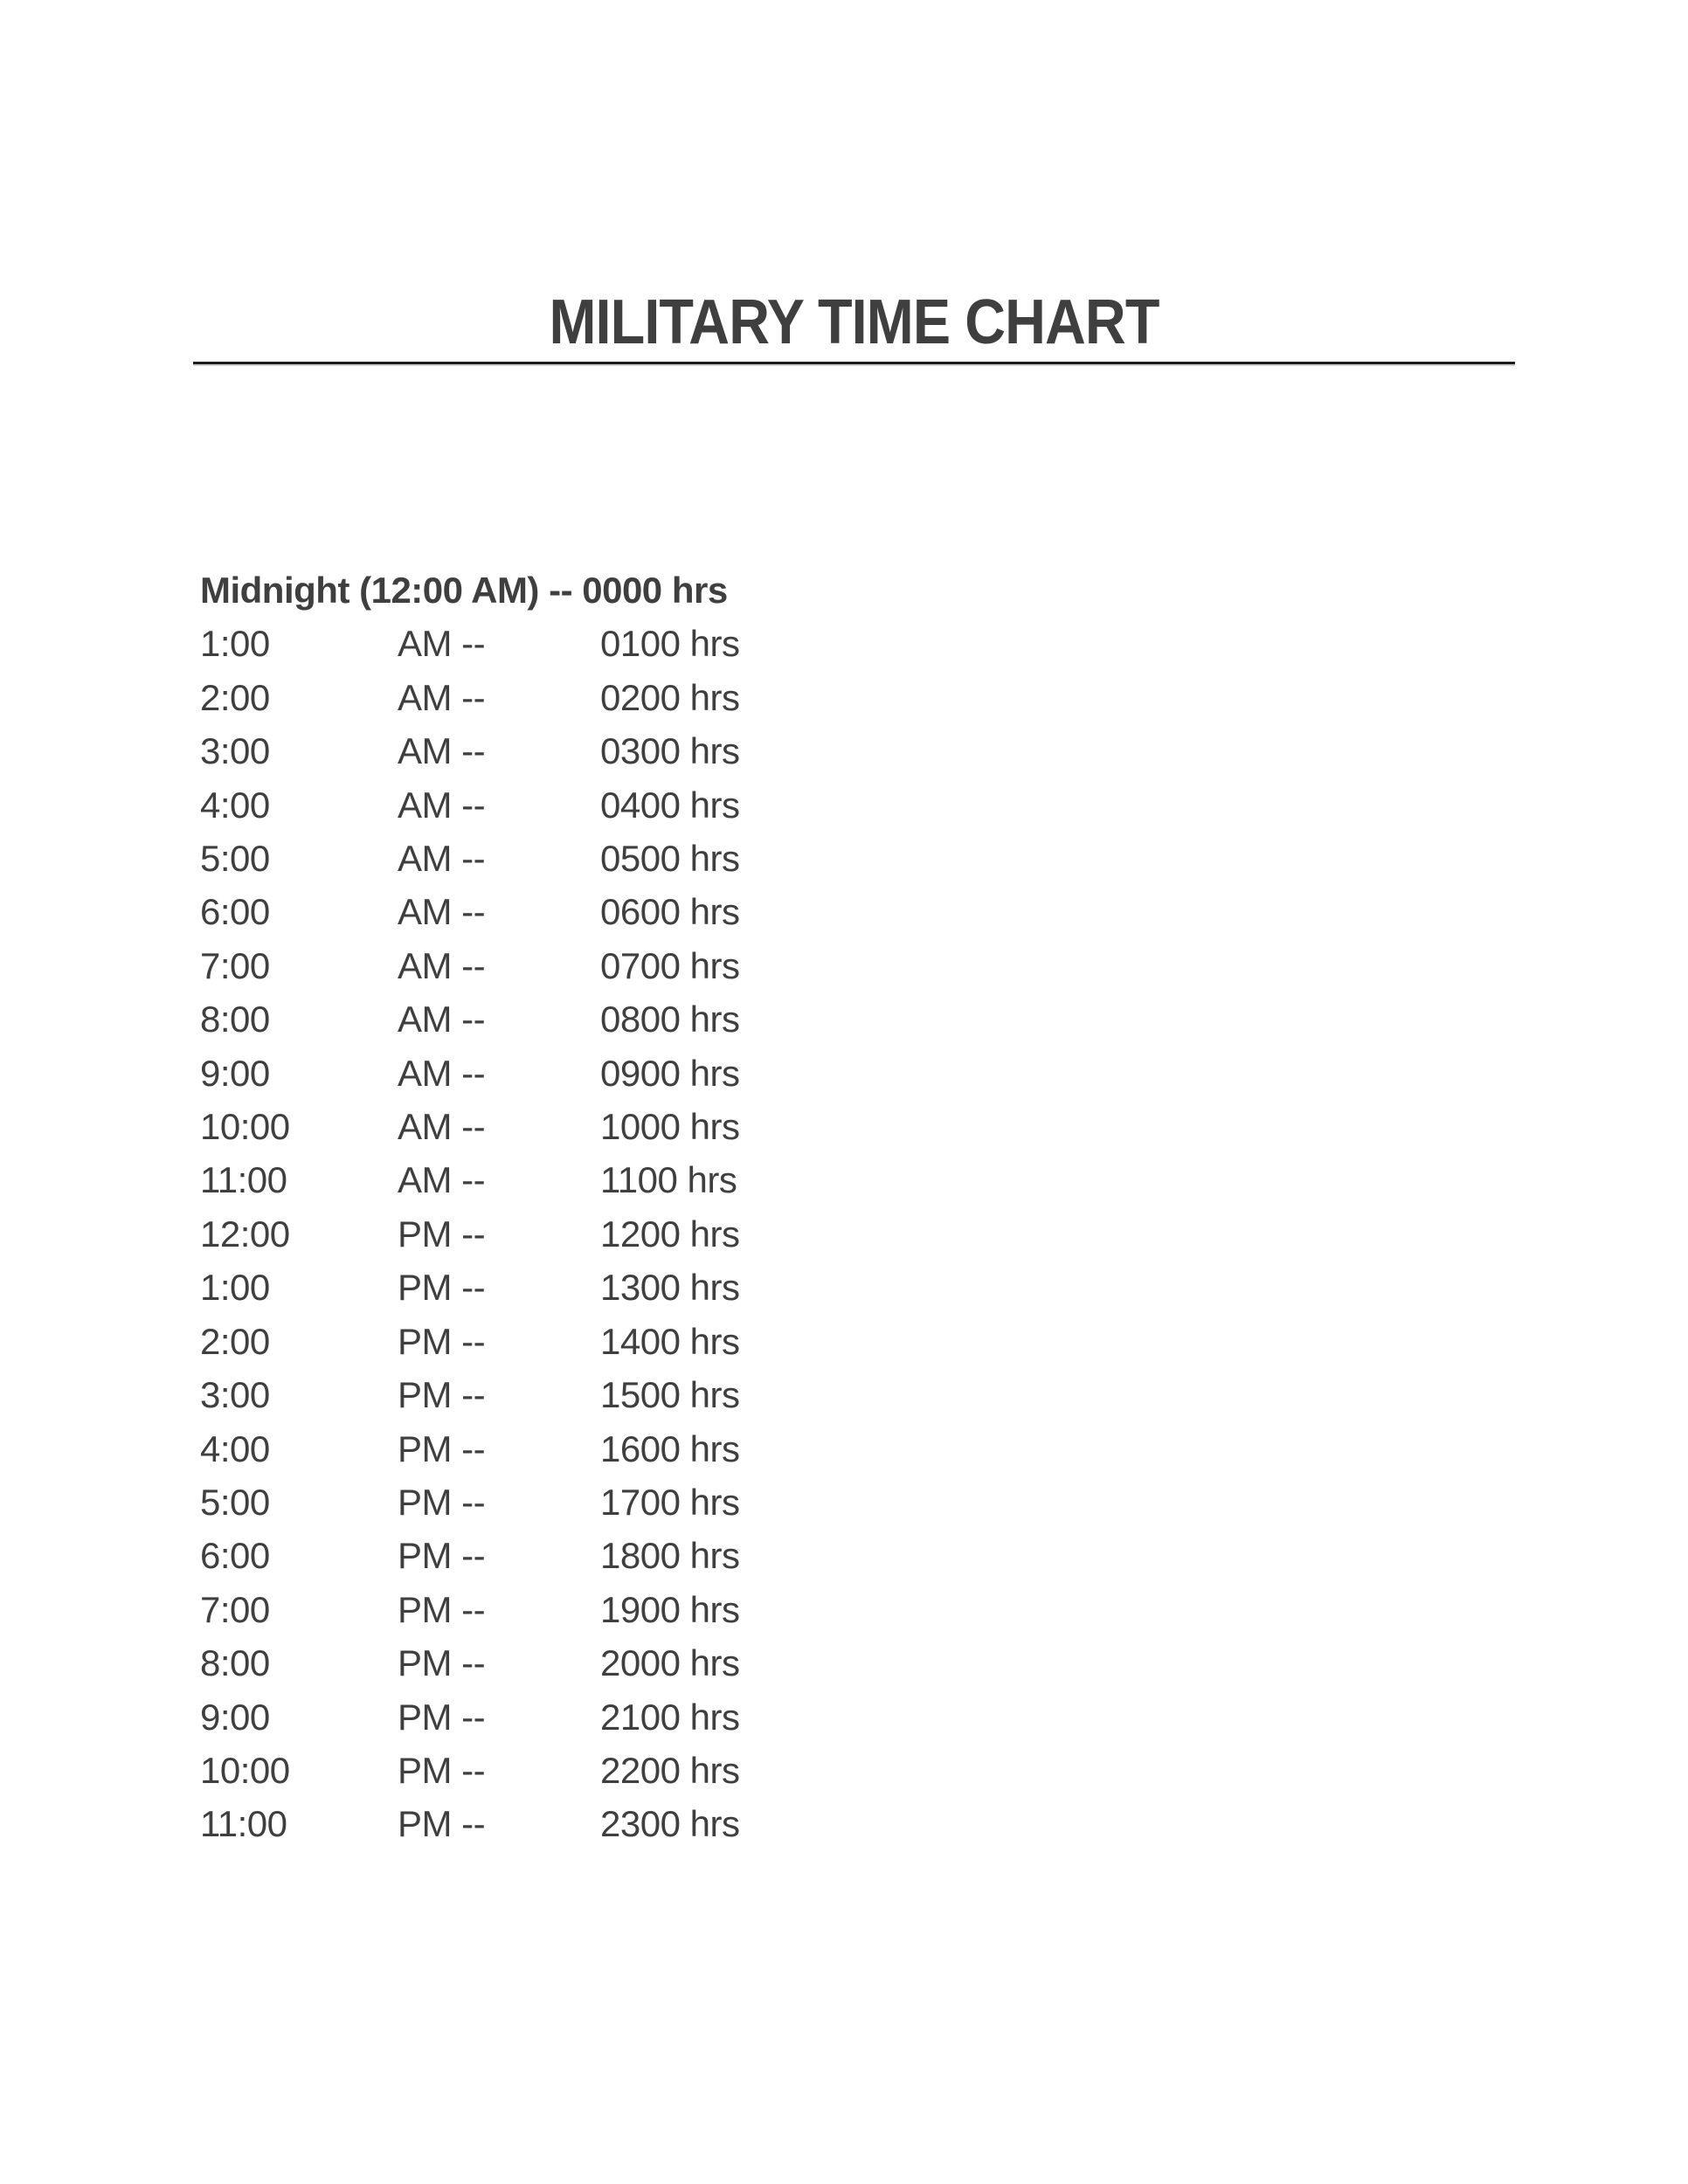 Image resolution: width=1688 pixels, height=2184 pixels. What do you see at coordinates (235, 1288) in the screenshot?
I see `standard-time: 1:00` at bounding box center [235, 1288].